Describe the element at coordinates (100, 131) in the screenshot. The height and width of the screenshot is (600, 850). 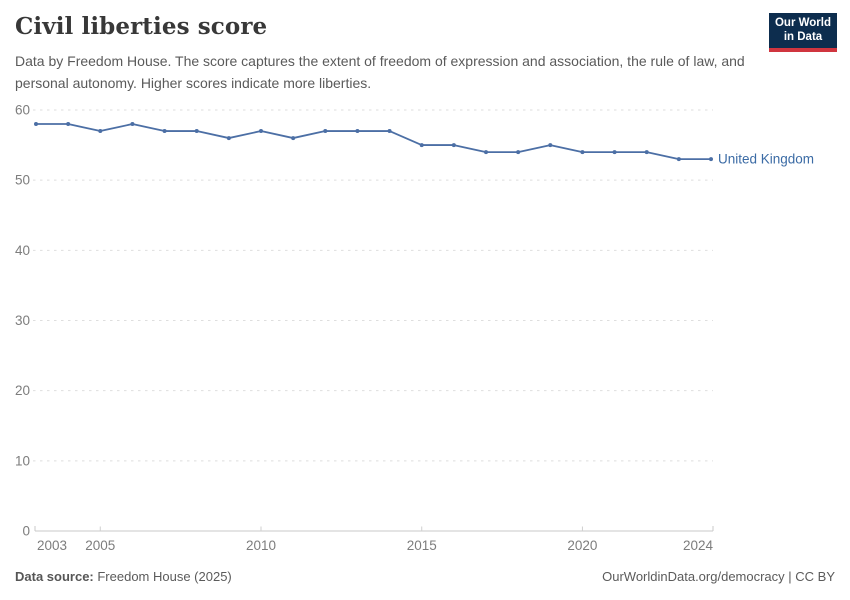
I see `data-point-2005` at that location.